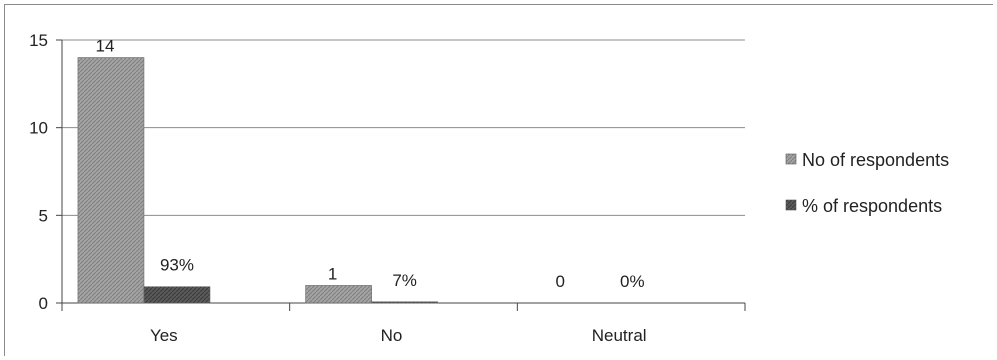 The height and width of the screenshot is (360, 997). Describe the element at coordinates (404, 280) in the screenshot. I see `data-label: 7%` at that location.